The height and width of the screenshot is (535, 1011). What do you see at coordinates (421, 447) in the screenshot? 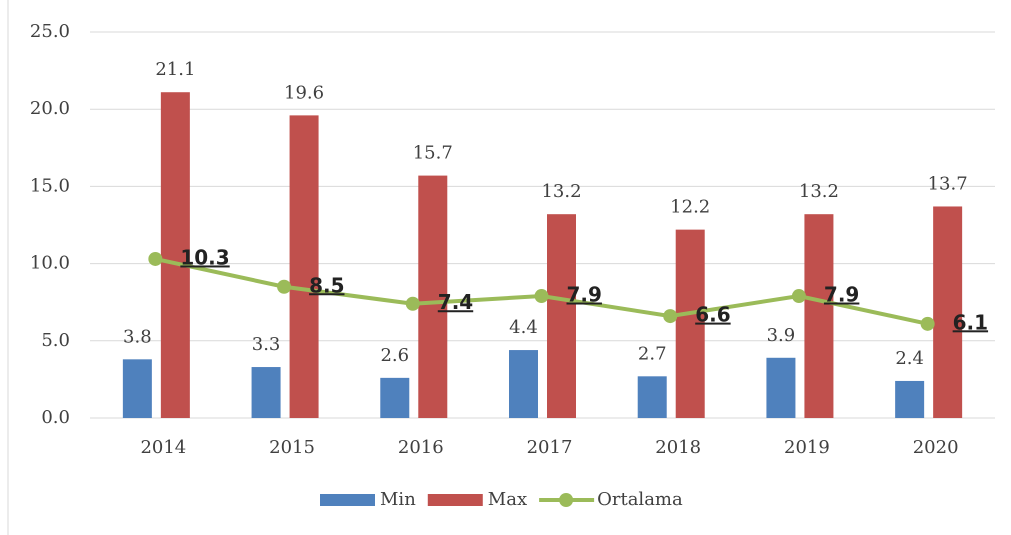
I see `x-tick-label: 2016` at bounding box center [421, 447].